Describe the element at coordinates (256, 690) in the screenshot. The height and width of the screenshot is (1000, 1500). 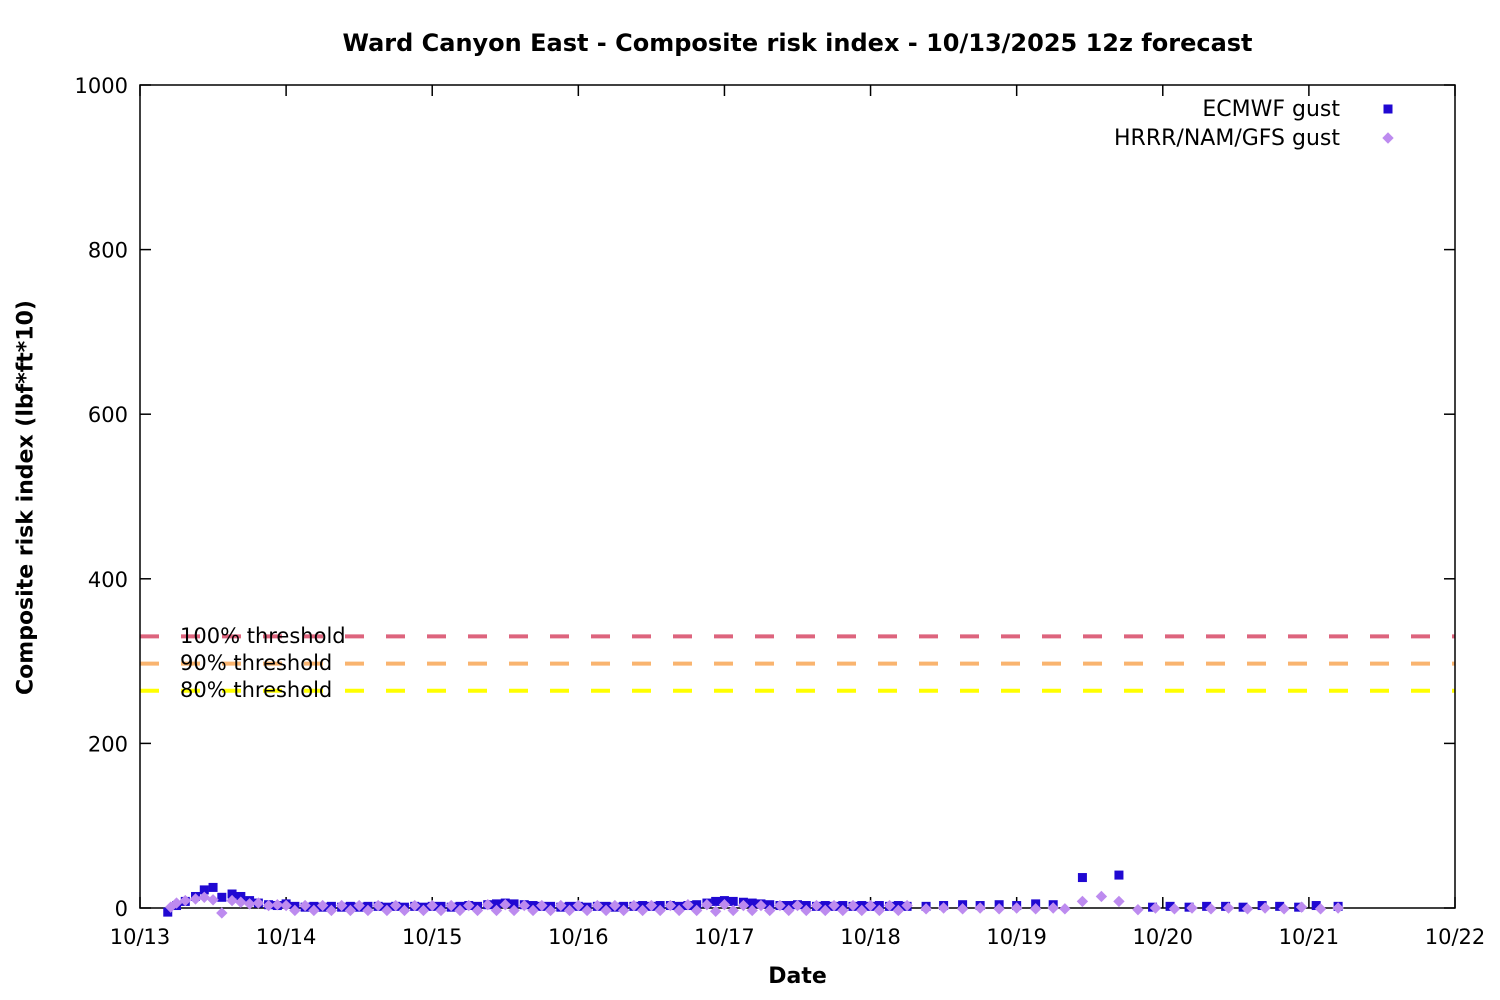
I see `threshold-label-80: 80% threshold` at that location.